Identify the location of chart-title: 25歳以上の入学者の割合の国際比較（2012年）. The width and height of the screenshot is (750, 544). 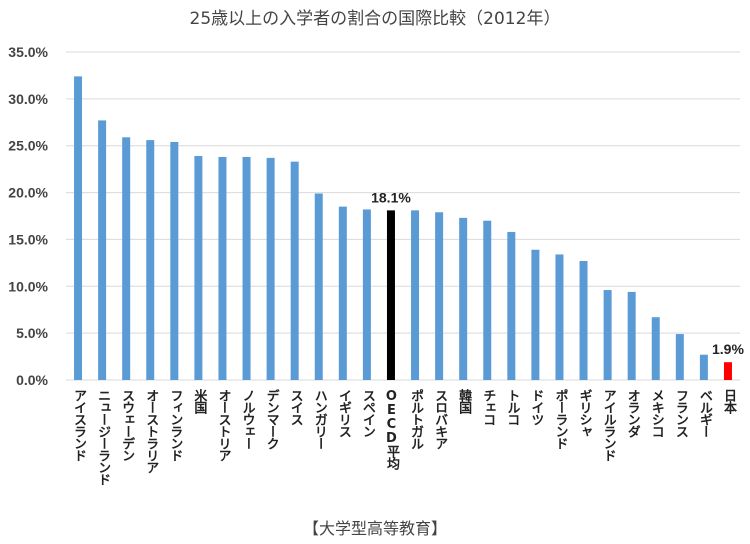
(375, 19).